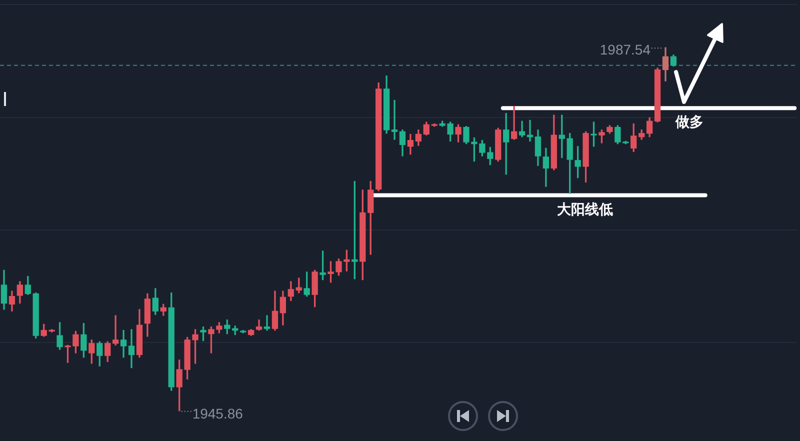 The image size is (800, 441). What do you see at coordinates (218, 414) in the screenshot?
I see `annotation: 1945.86` at bounding box center [218, 414].